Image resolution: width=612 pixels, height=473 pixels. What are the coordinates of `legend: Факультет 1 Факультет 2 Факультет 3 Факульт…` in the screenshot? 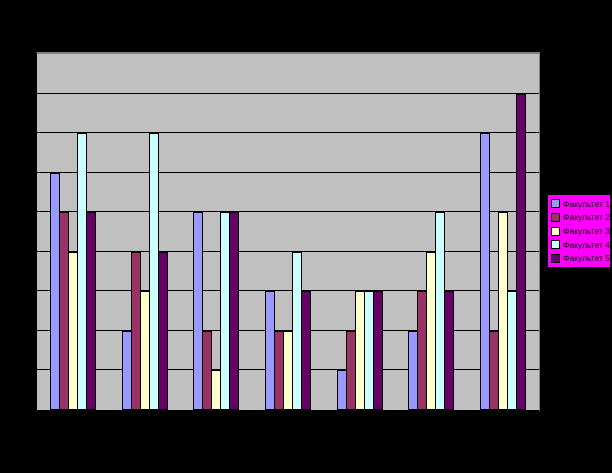 It's located at (579, 231).